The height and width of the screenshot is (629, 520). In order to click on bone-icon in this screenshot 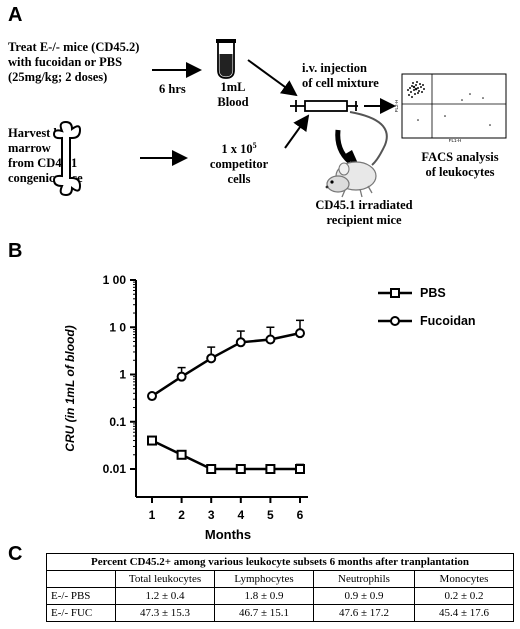, I will do `click(67, 158)`.